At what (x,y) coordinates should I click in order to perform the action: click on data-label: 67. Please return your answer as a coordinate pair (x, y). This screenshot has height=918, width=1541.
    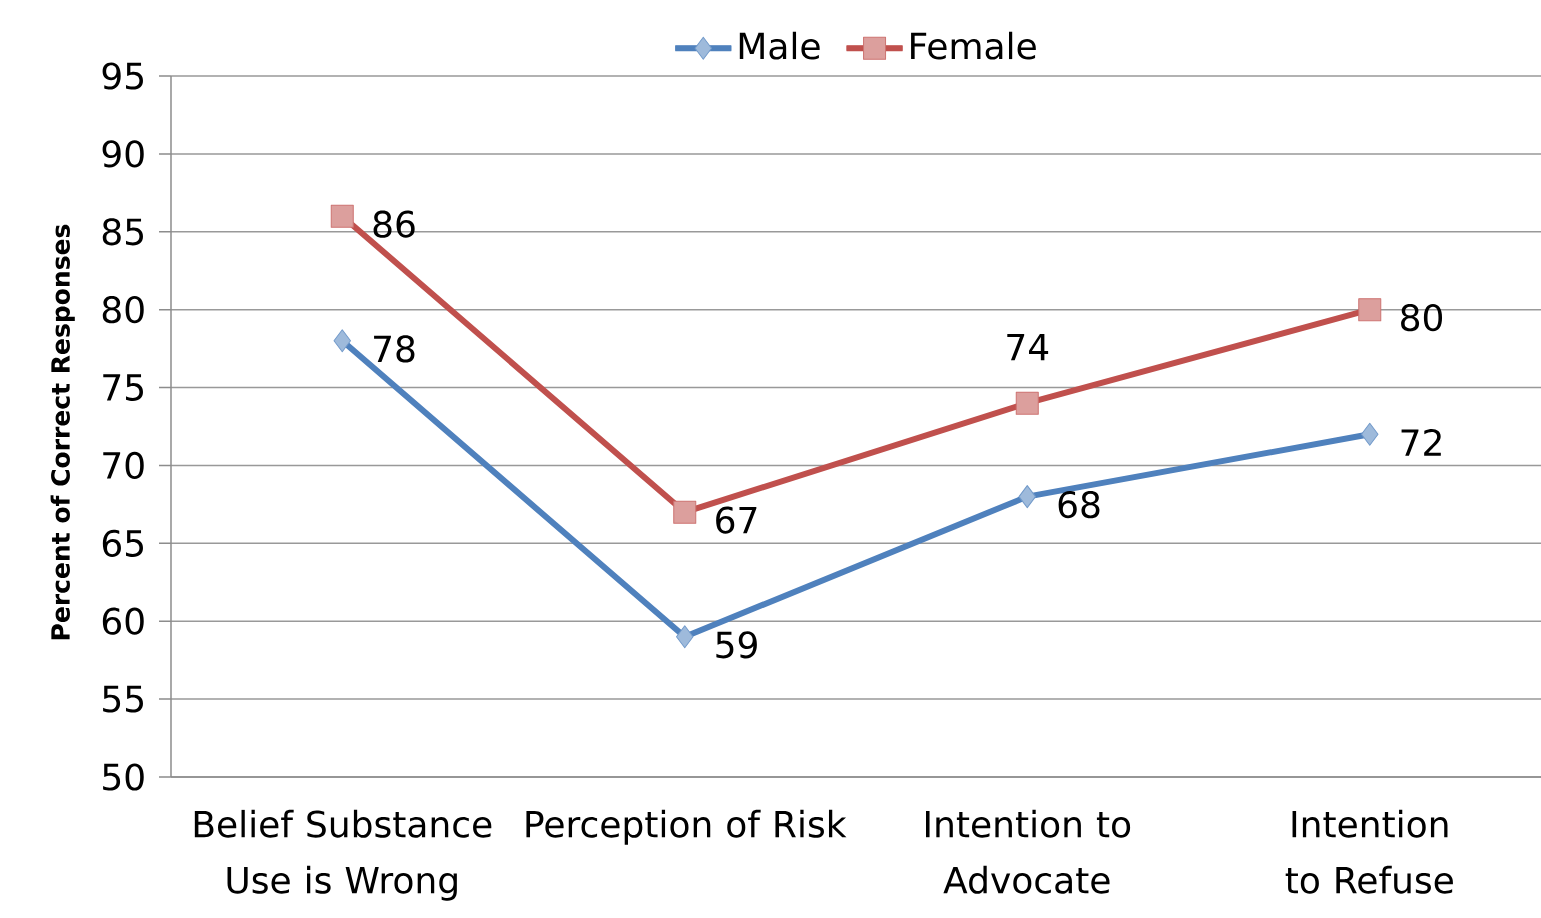
    Looking at the image, I should click on (736, 520).